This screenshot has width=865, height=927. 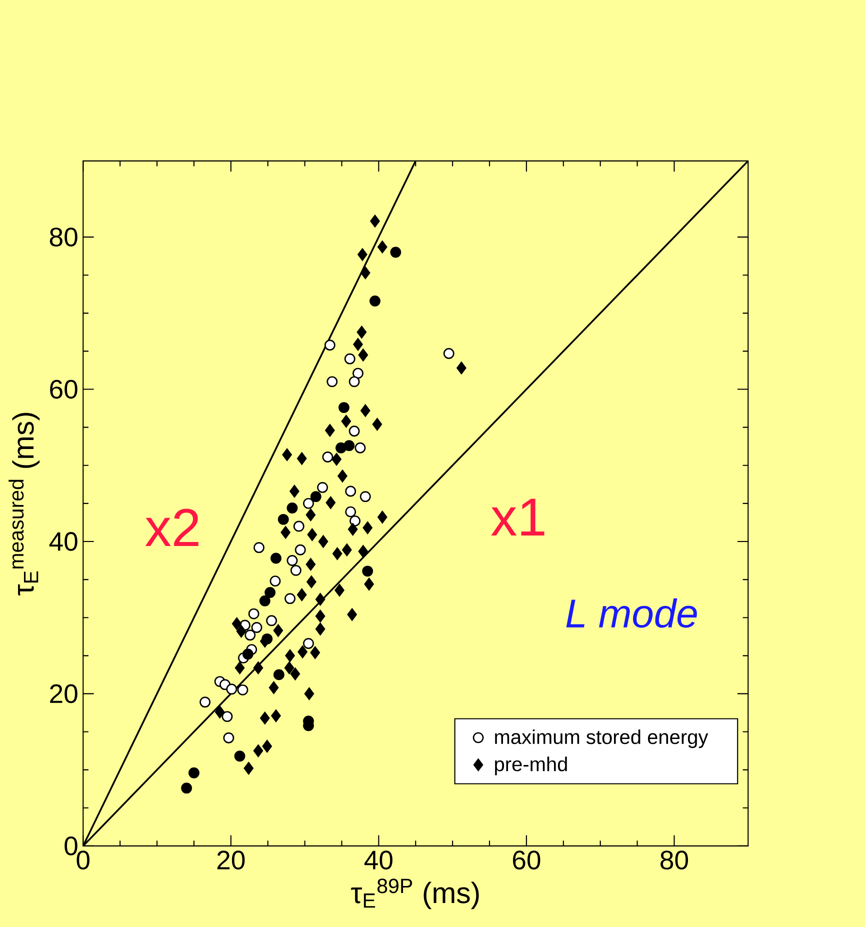 What do you see at coordinates (64, 389) in the screenshot?
I see `y-tick-label: 60` at bounding box center [64, 389].